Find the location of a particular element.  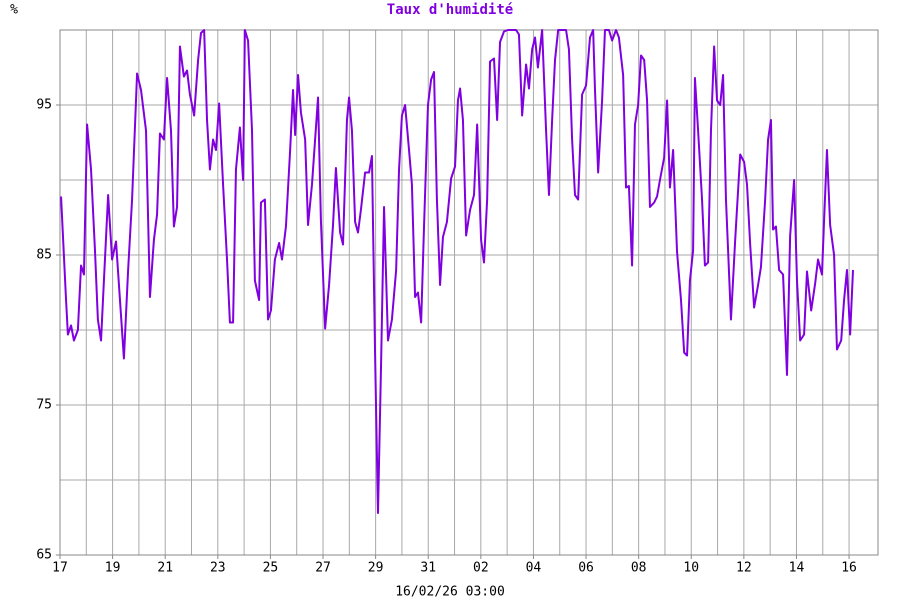

x-tick-label: 29 is located at coordinates (376, 568).